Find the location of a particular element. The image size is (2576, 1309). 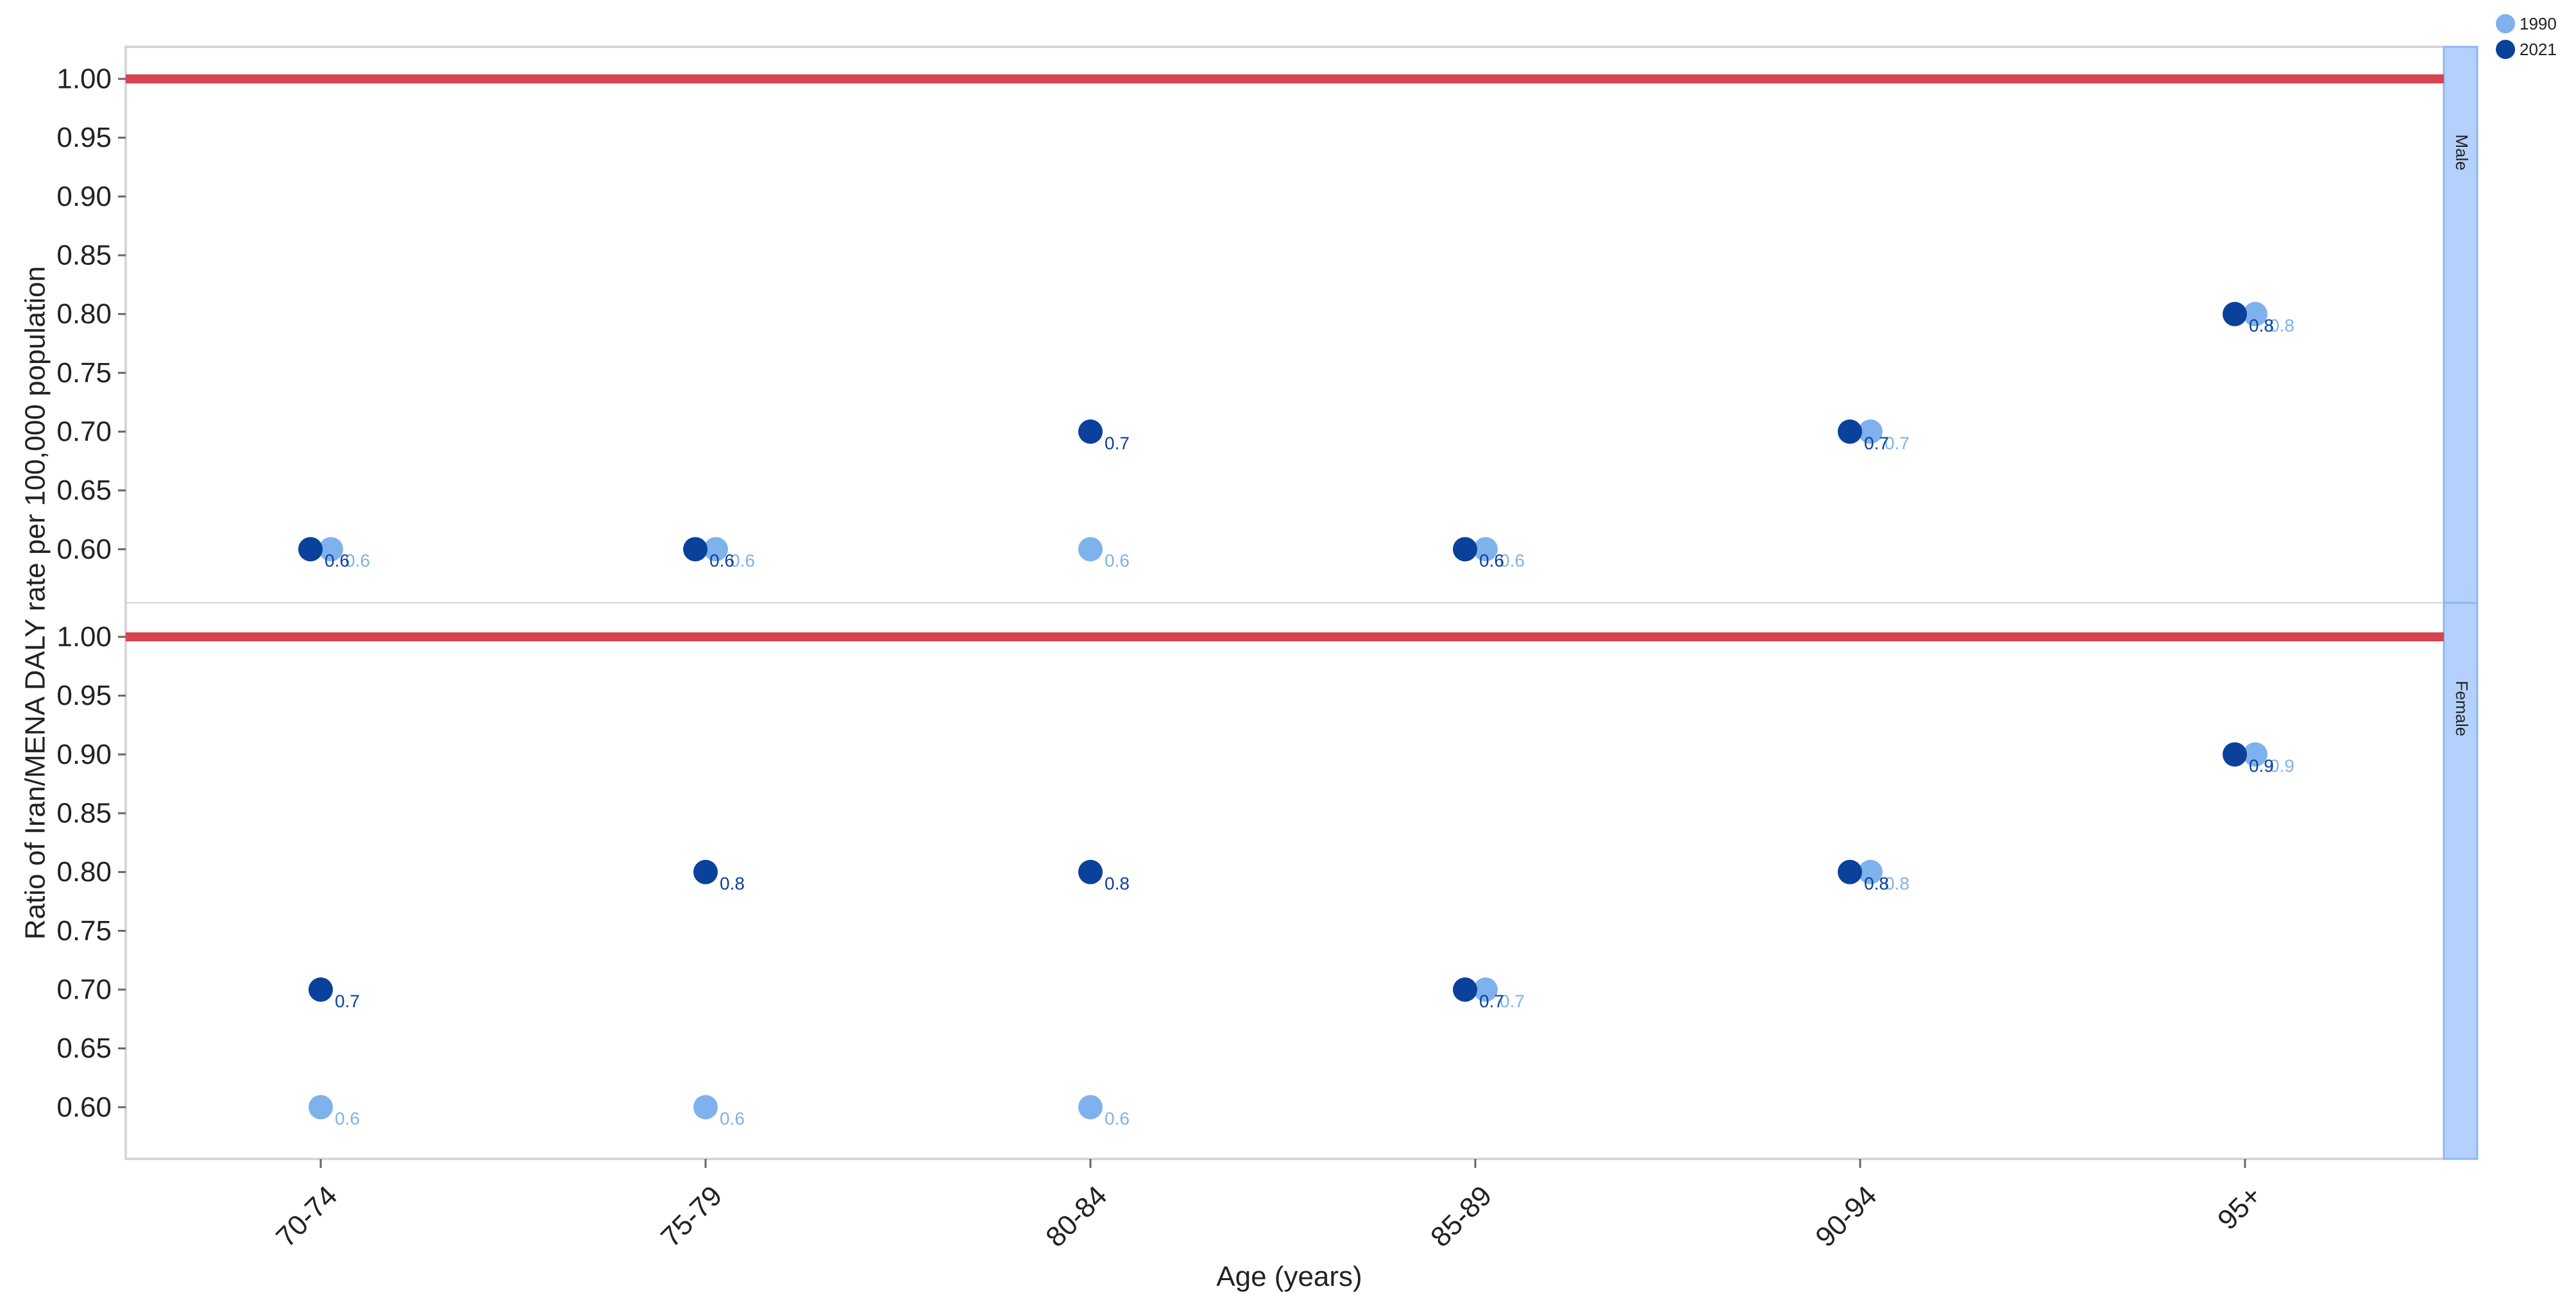

legend-marker-2021 is located at coordinates (2505, 49).